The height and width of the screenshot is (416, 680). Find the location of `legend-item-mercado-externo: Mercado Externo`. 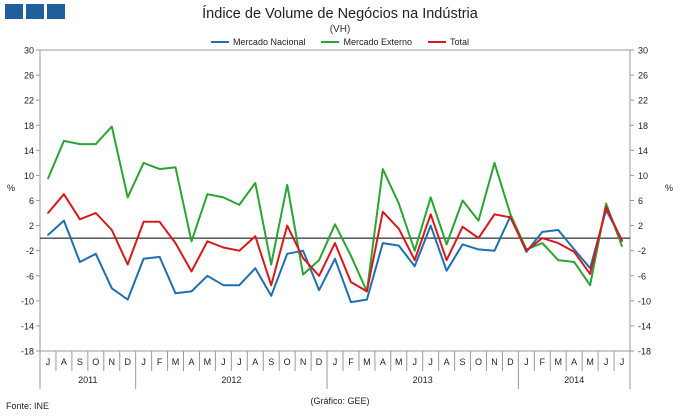

legend-item-mercado-externo: Mercado Externo is located at coordinates (366, 42).